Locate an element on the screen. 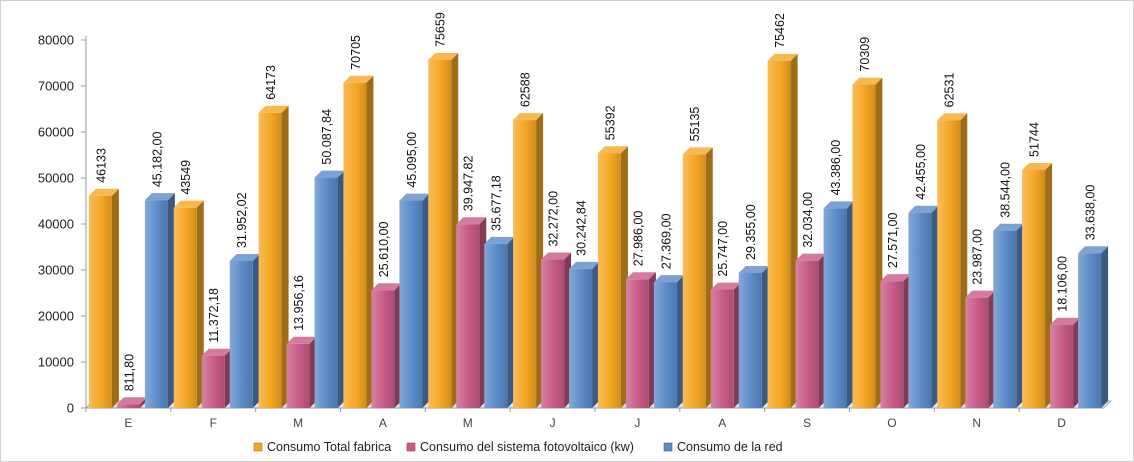 The height and width of the screenshot is (462, 1134). x-tick-label: O is located at coordinates (891, 423).